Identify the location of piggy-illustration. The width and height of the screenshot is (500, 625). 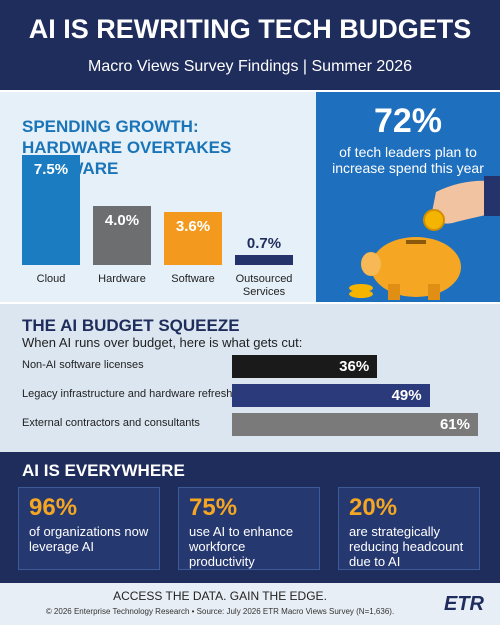
(424, 238).